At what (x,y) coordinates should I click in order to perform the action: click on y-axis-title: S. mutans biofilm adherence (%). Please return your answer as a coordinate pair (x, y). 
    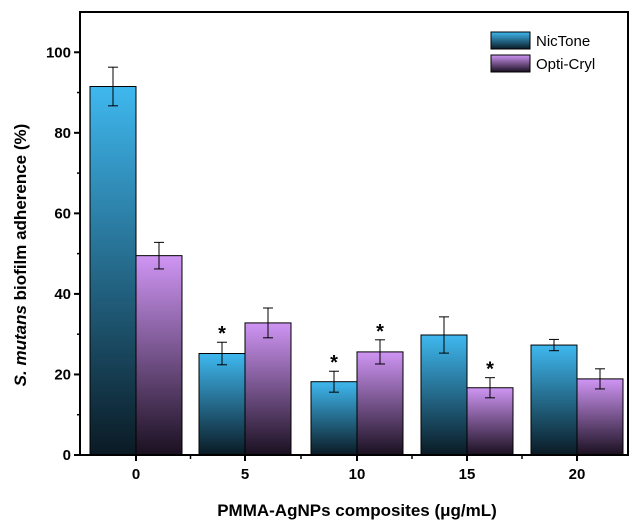
    Looking at the image, I should click on (20, 255).